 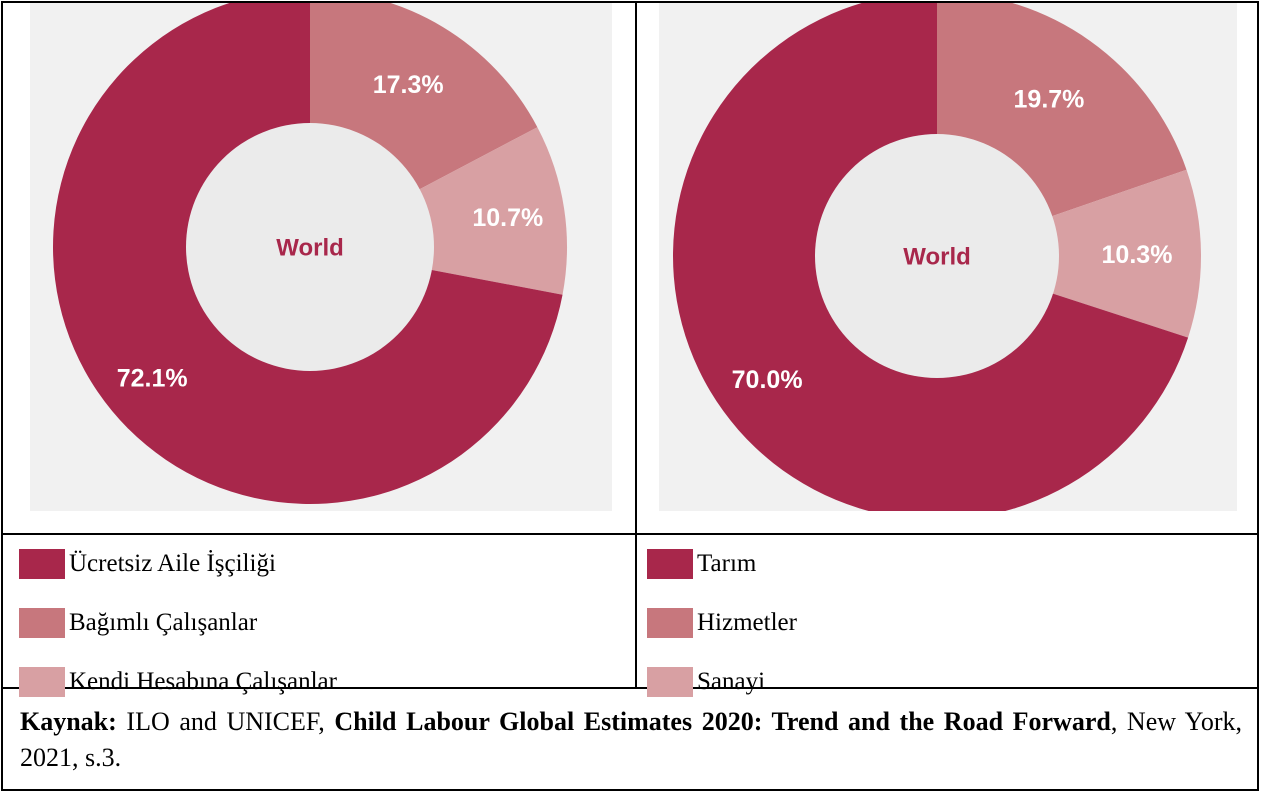 I want to click on slice-value-label: 17.3%, so click(x=408, y=85).